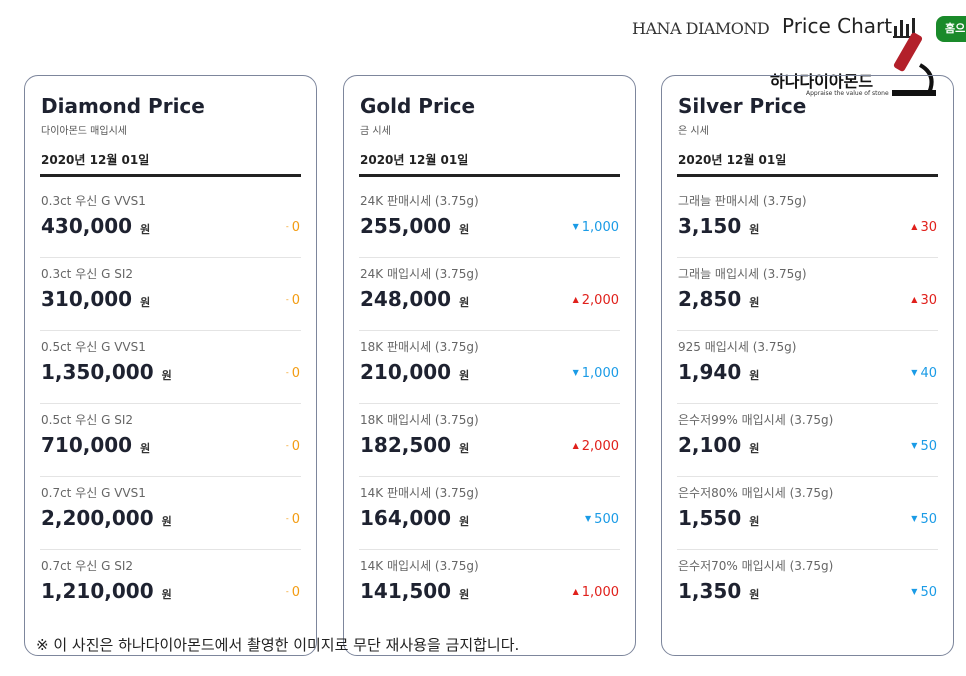  What do you see at coordinates (737, 347) in the screenshot?
I see `item-label: 925 매입시세 (3.75g)` at bounding box center [737, 347].